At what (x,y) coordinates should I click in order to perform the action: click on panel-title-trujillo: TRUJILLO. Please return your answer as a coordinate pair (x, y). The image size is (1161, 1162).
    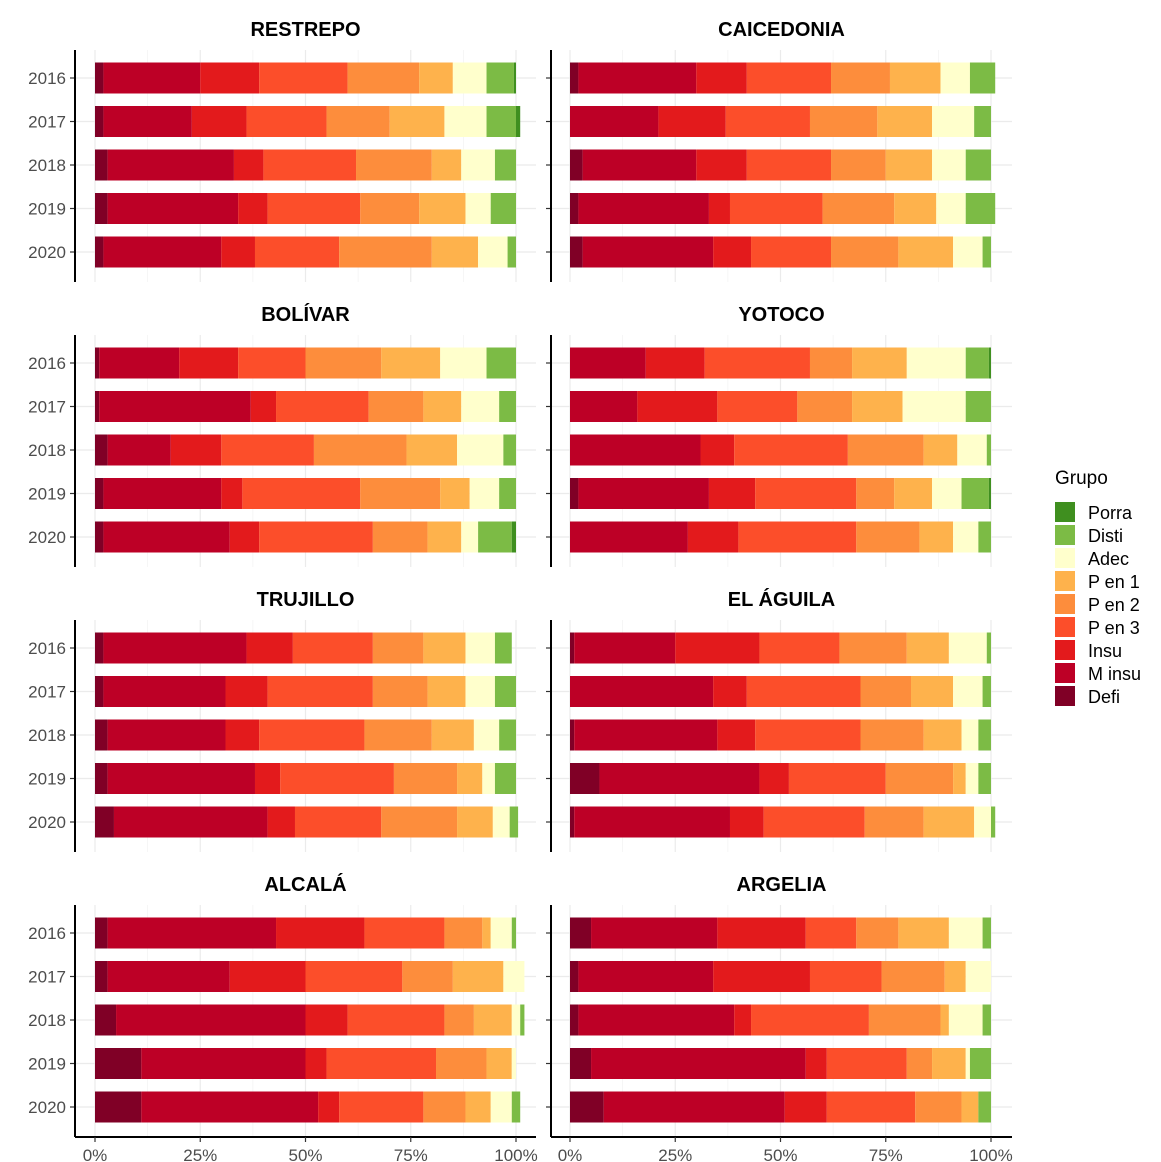
    Looking at the image, I should click on (306, 600).